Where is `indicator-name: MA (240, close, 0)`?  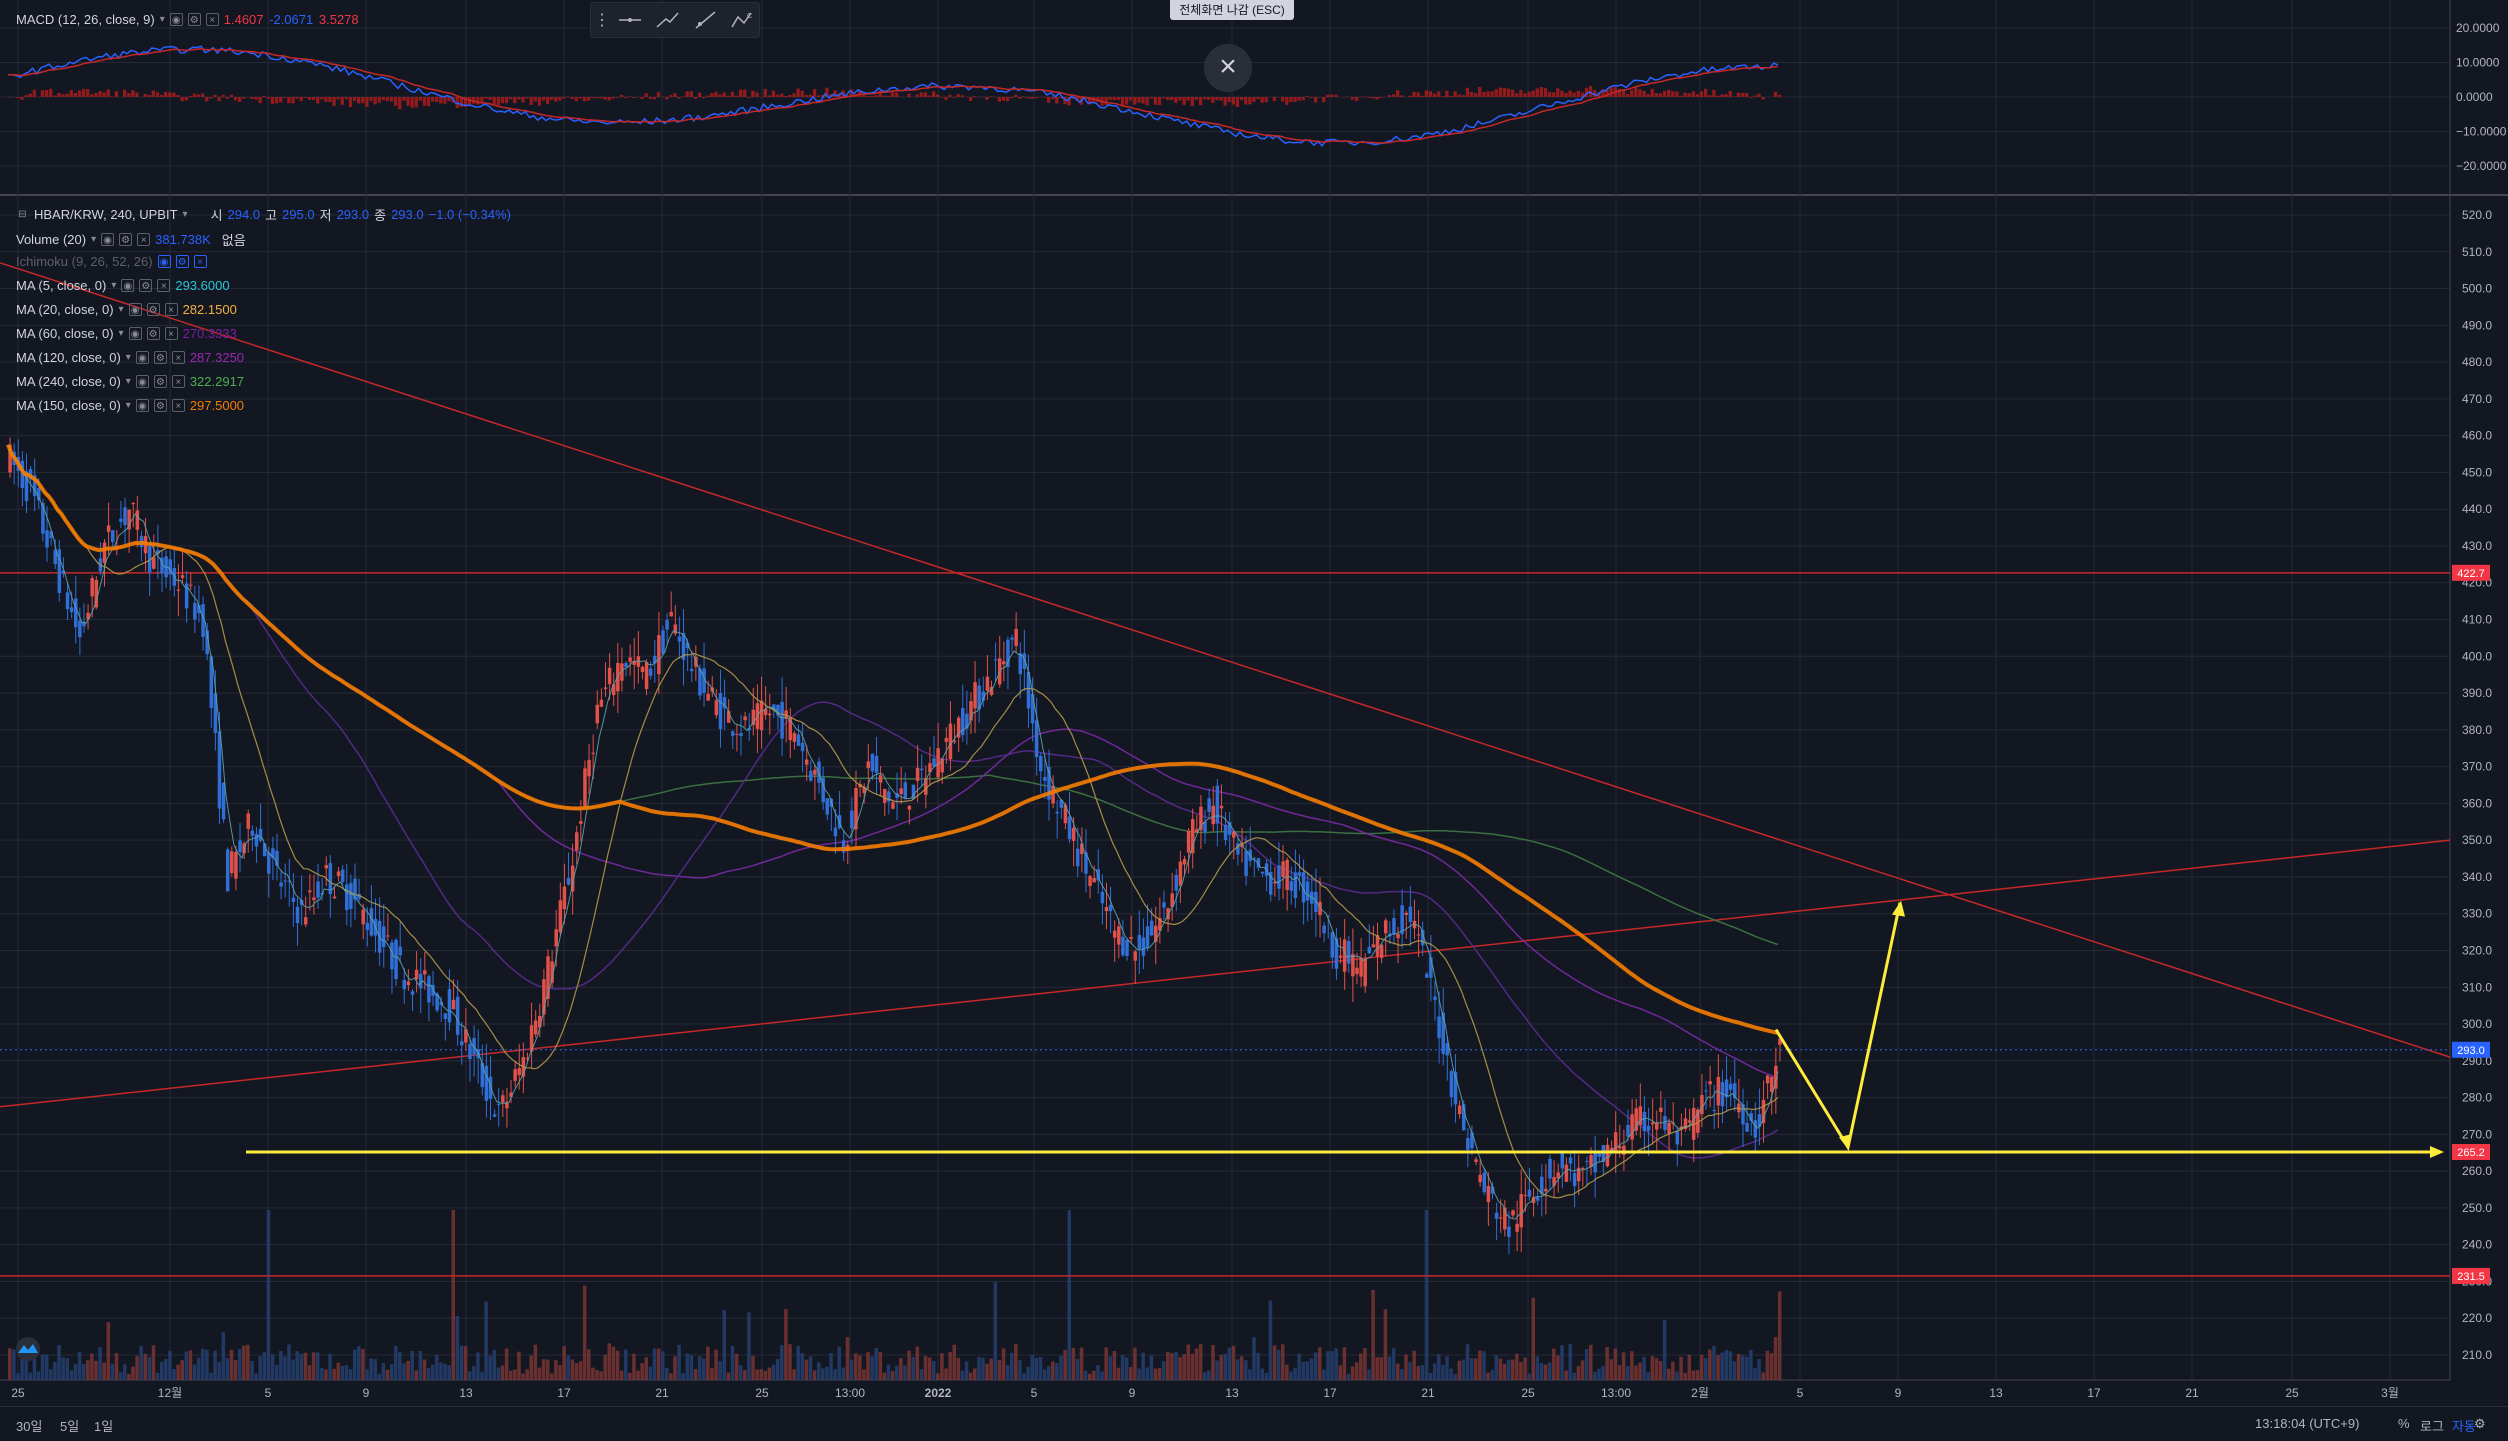 indicator-name: MA (240, close, 0) is located at coordinates (68, 381).